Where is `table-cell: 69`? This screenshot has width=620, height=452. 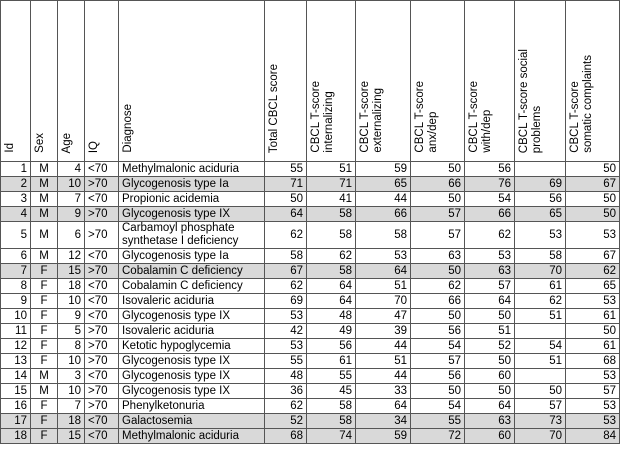 table-cell: 69 is located at coordinates (540, 184).